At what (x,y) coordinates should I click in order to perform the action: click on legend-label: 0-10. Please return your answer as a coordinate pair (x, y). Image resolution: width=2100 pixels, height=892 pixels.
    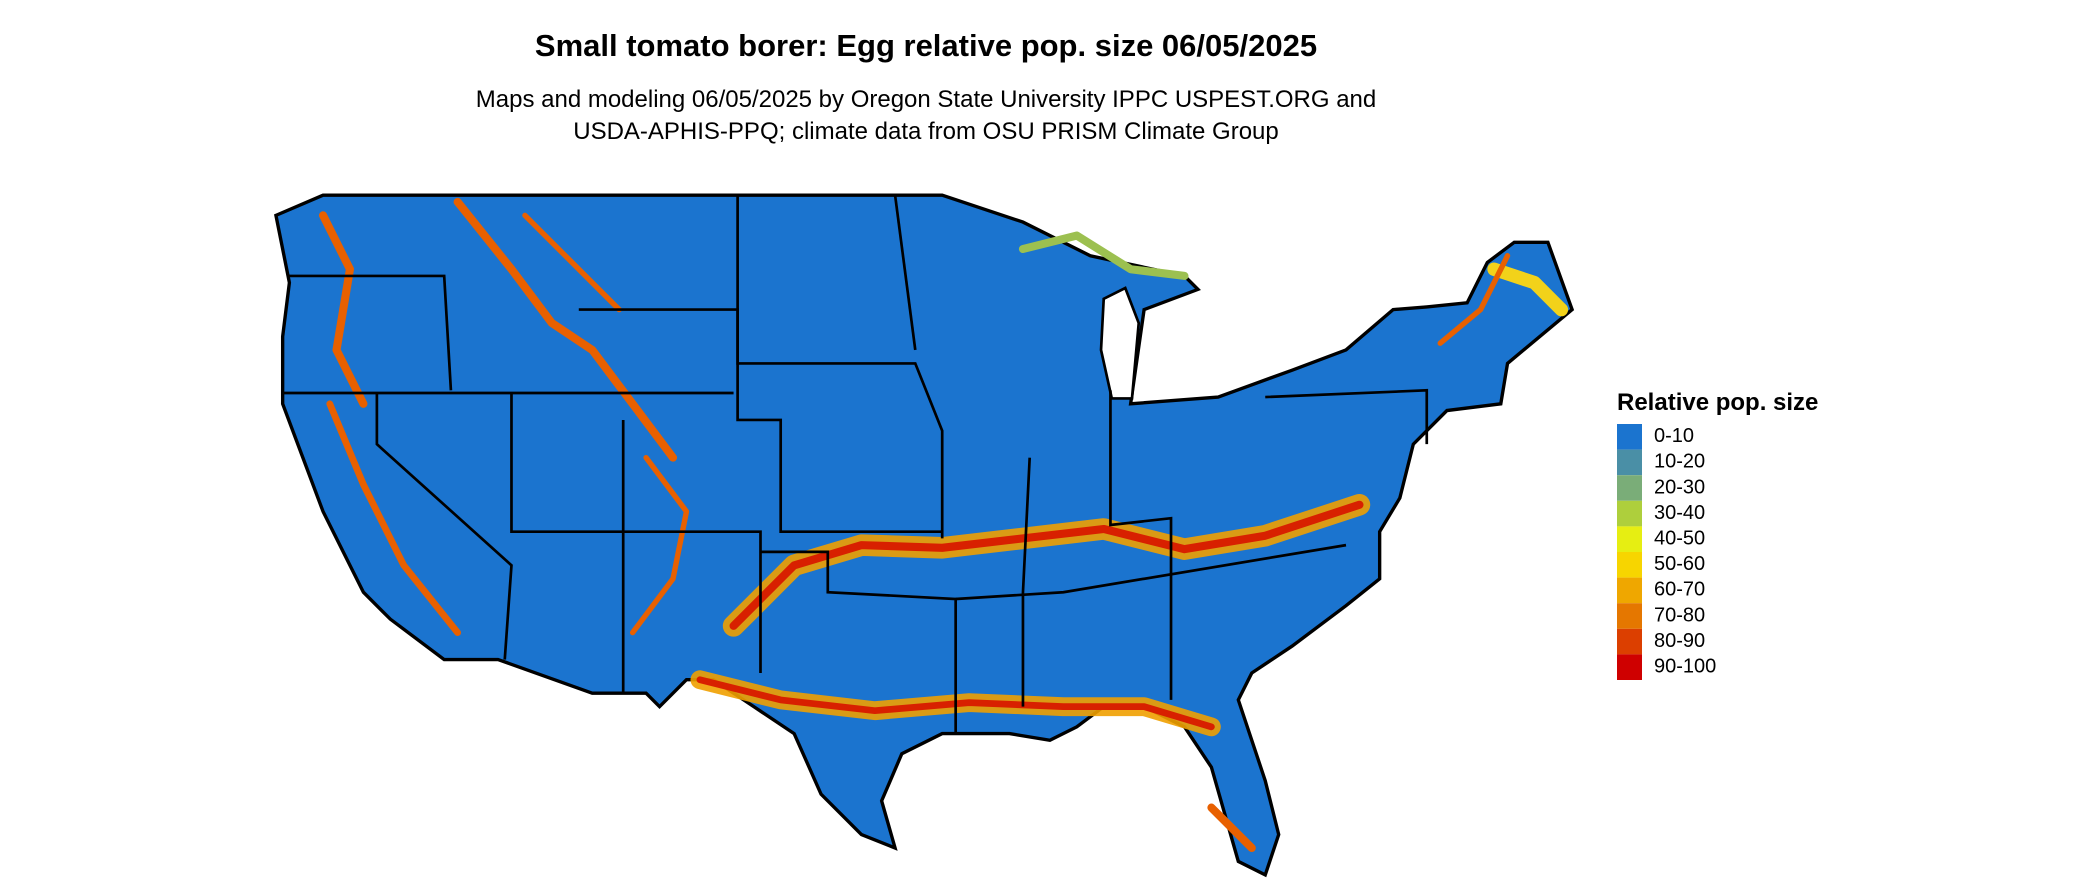
    Looking at the image, I should click on (1674, 436).